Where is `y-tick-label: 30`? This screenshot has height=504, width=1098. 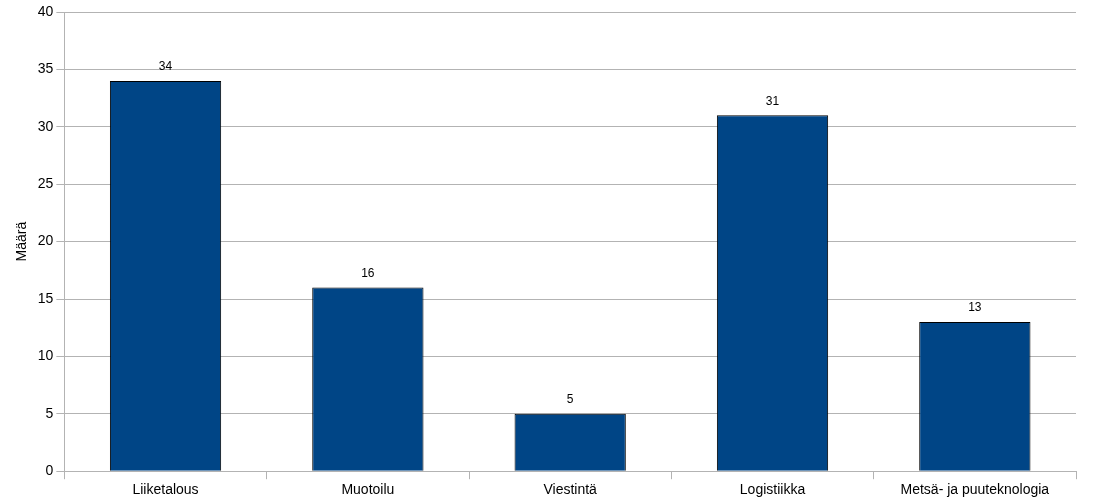
y-tick-label: 30 is located at coordinates (45, 125).